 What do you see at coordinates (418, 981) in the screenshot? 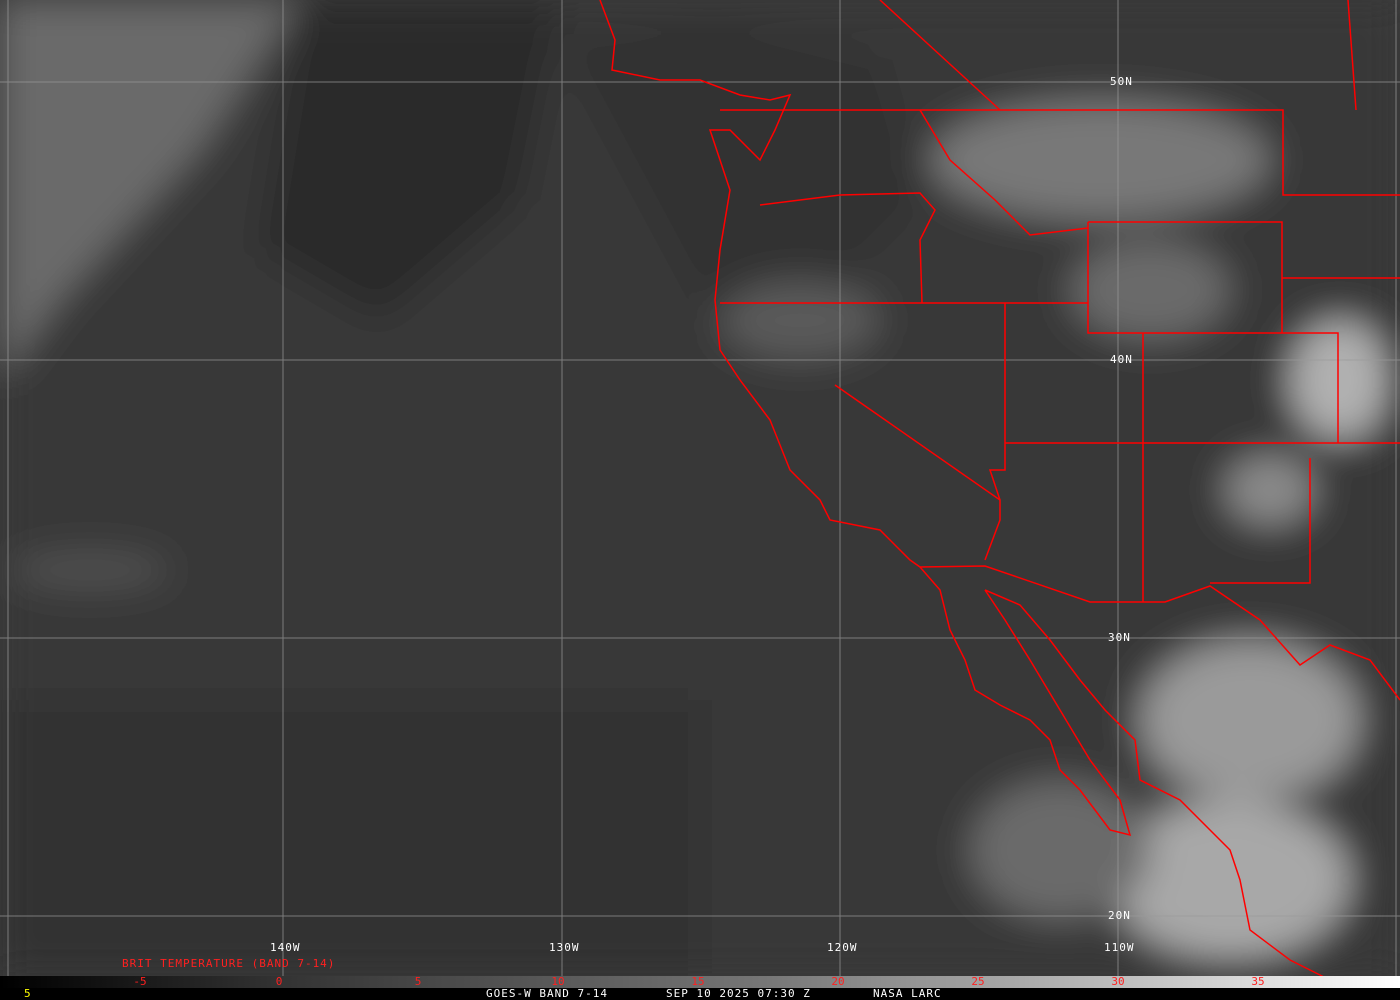
I see `colorbar-tick: 5` at bounding box center [418, 981].